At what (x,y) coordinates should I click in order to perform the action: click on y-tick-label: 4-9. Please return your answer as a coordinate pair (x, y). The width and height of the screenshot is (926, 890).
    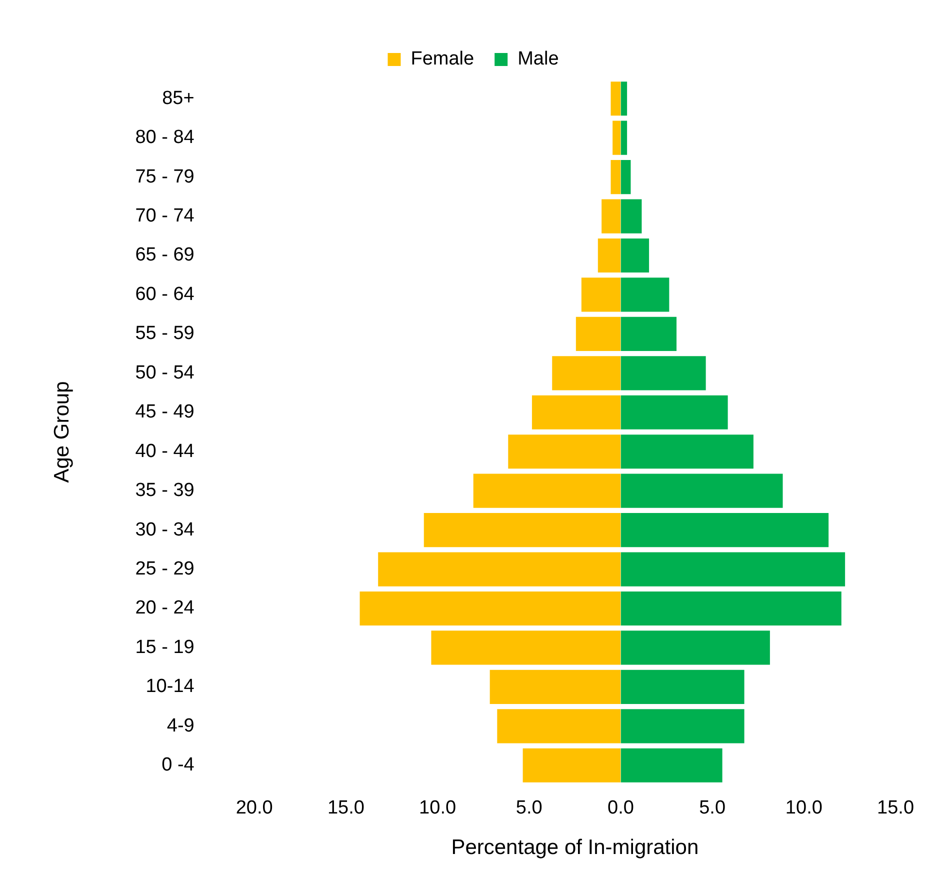
    Looking at the image, I should click on (180, 725).